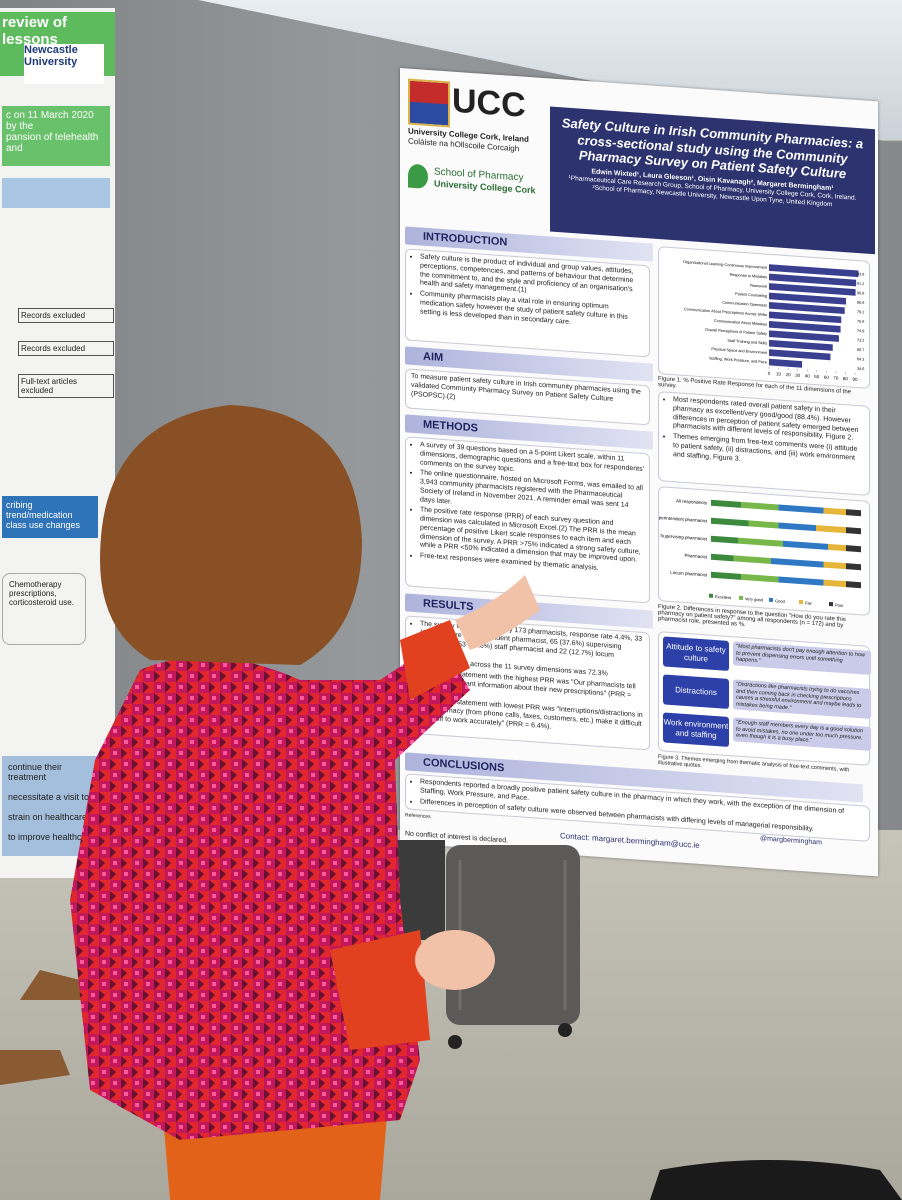  What do you see at coordinates (49, 797) in the screenshot?
I see `text: necessitate a visit to` at bounding box center [49, 797].